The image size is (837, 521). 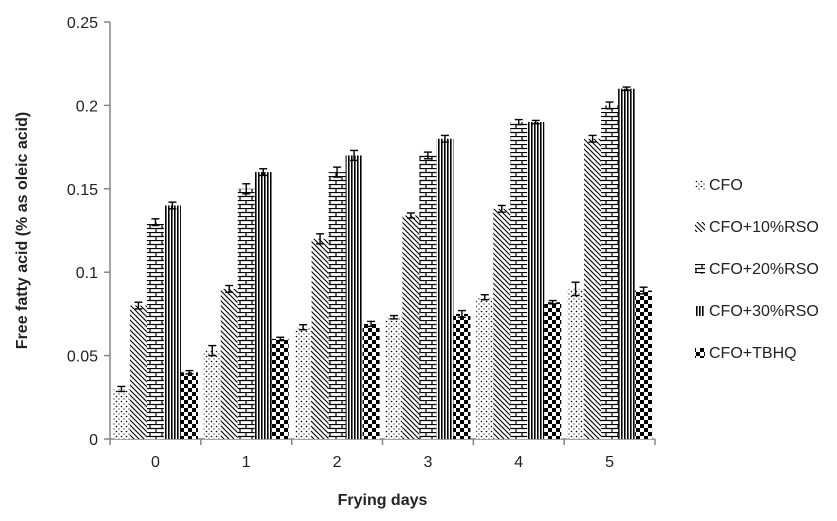 What do you see at coordinates (87, 106) in the screenshot?
I see `y-tick-label: 0.2` at bounding box center [87, 106].